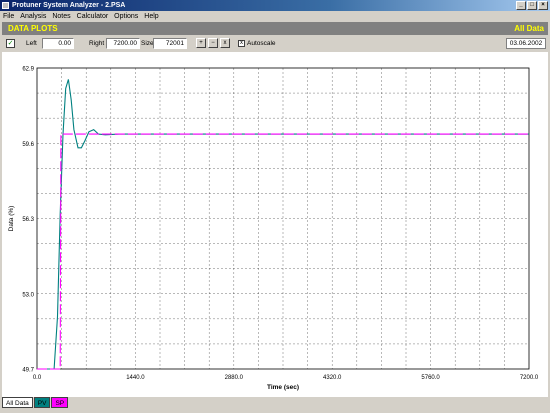 This screenshot has width=550, height=413. I want to click on y-tick-label: 62.9, so click(28, 70).